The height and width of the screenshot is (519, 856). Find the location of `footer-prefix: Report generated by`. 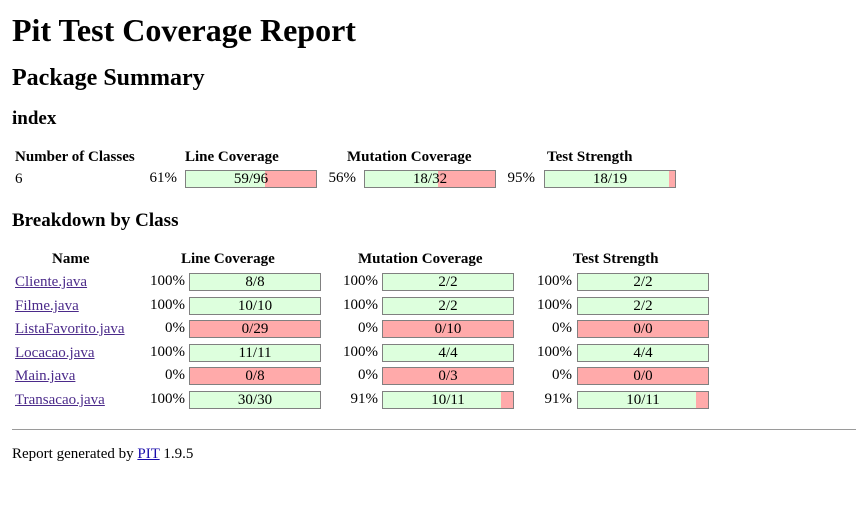

footer-prefix: Report generated by is located at coordinates (73, 454).